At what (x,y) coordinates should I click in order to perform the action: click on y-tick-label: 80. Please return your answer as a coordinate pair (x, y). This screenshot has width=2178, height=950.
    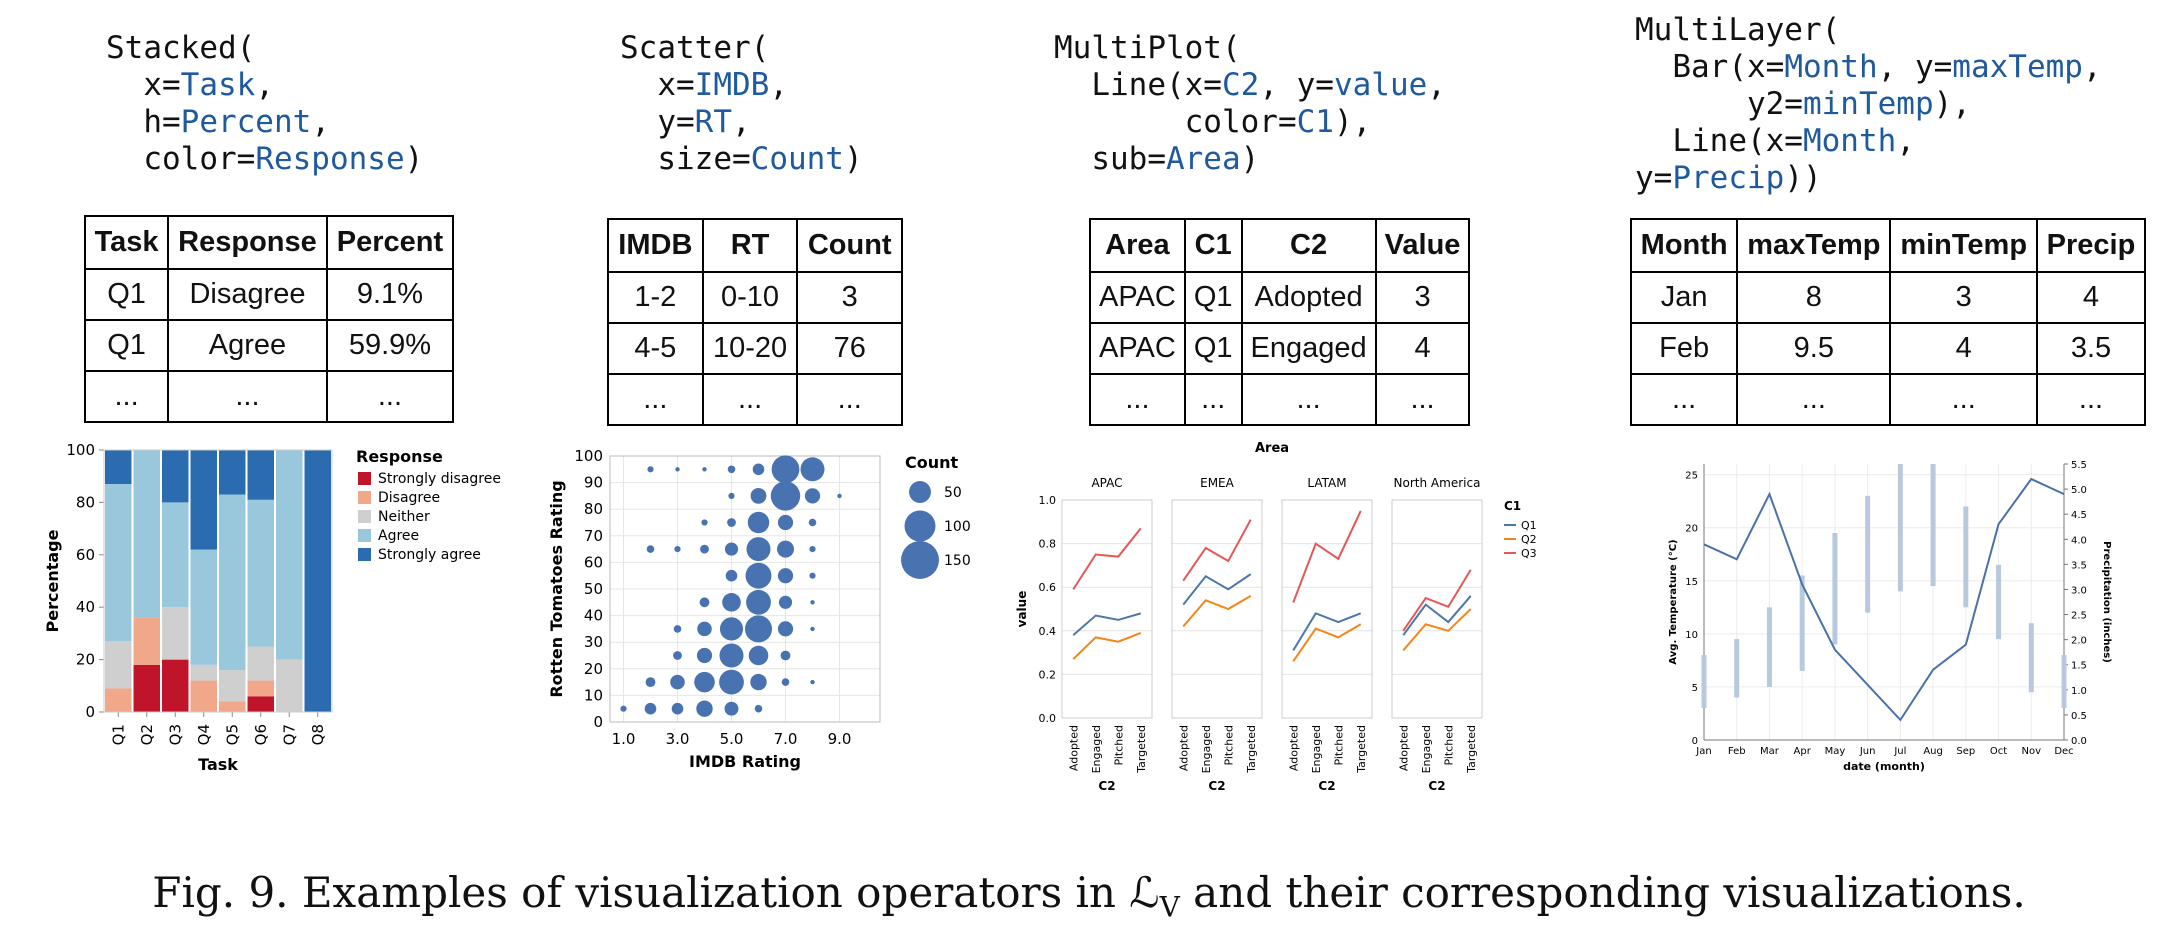
    Looking at the image, I should click on (85, 502).